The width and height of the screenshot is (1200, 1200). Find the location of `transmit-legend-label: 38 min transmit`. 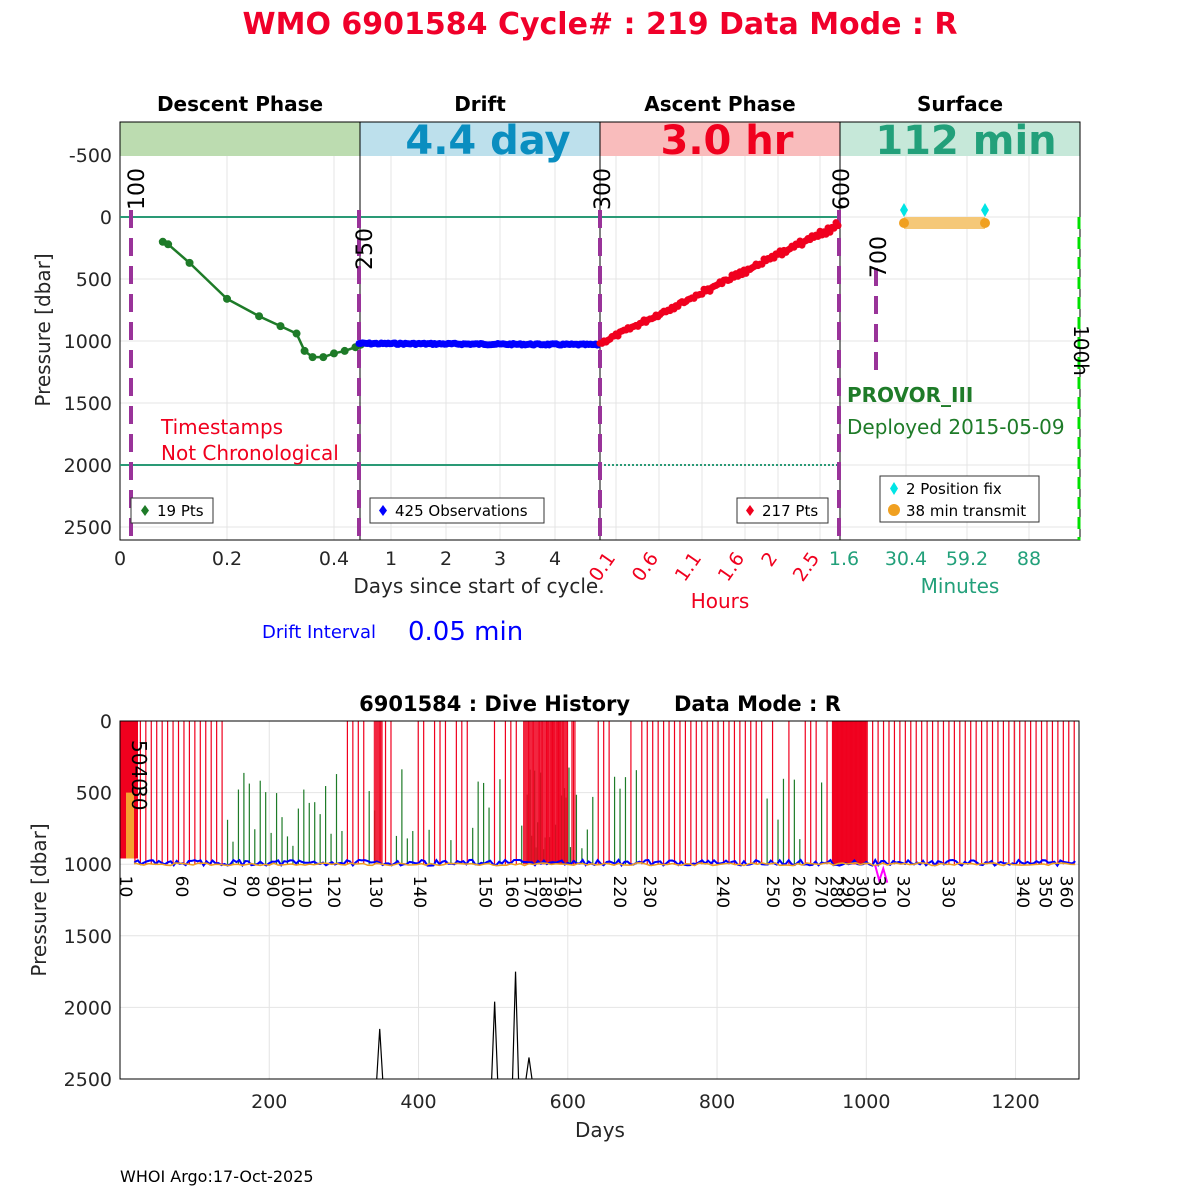

transmit-legend-label: 38 min transmit is located at coordinates (966, 511).